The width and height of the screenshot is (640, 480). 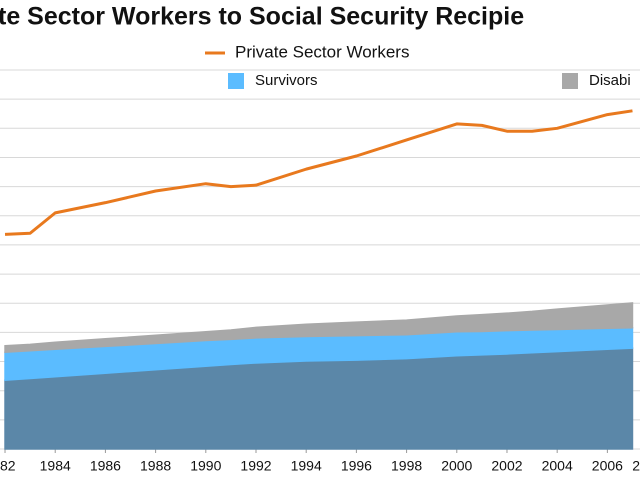 I want to click on x-tick-label: 1990, so click(x=205, y=466).